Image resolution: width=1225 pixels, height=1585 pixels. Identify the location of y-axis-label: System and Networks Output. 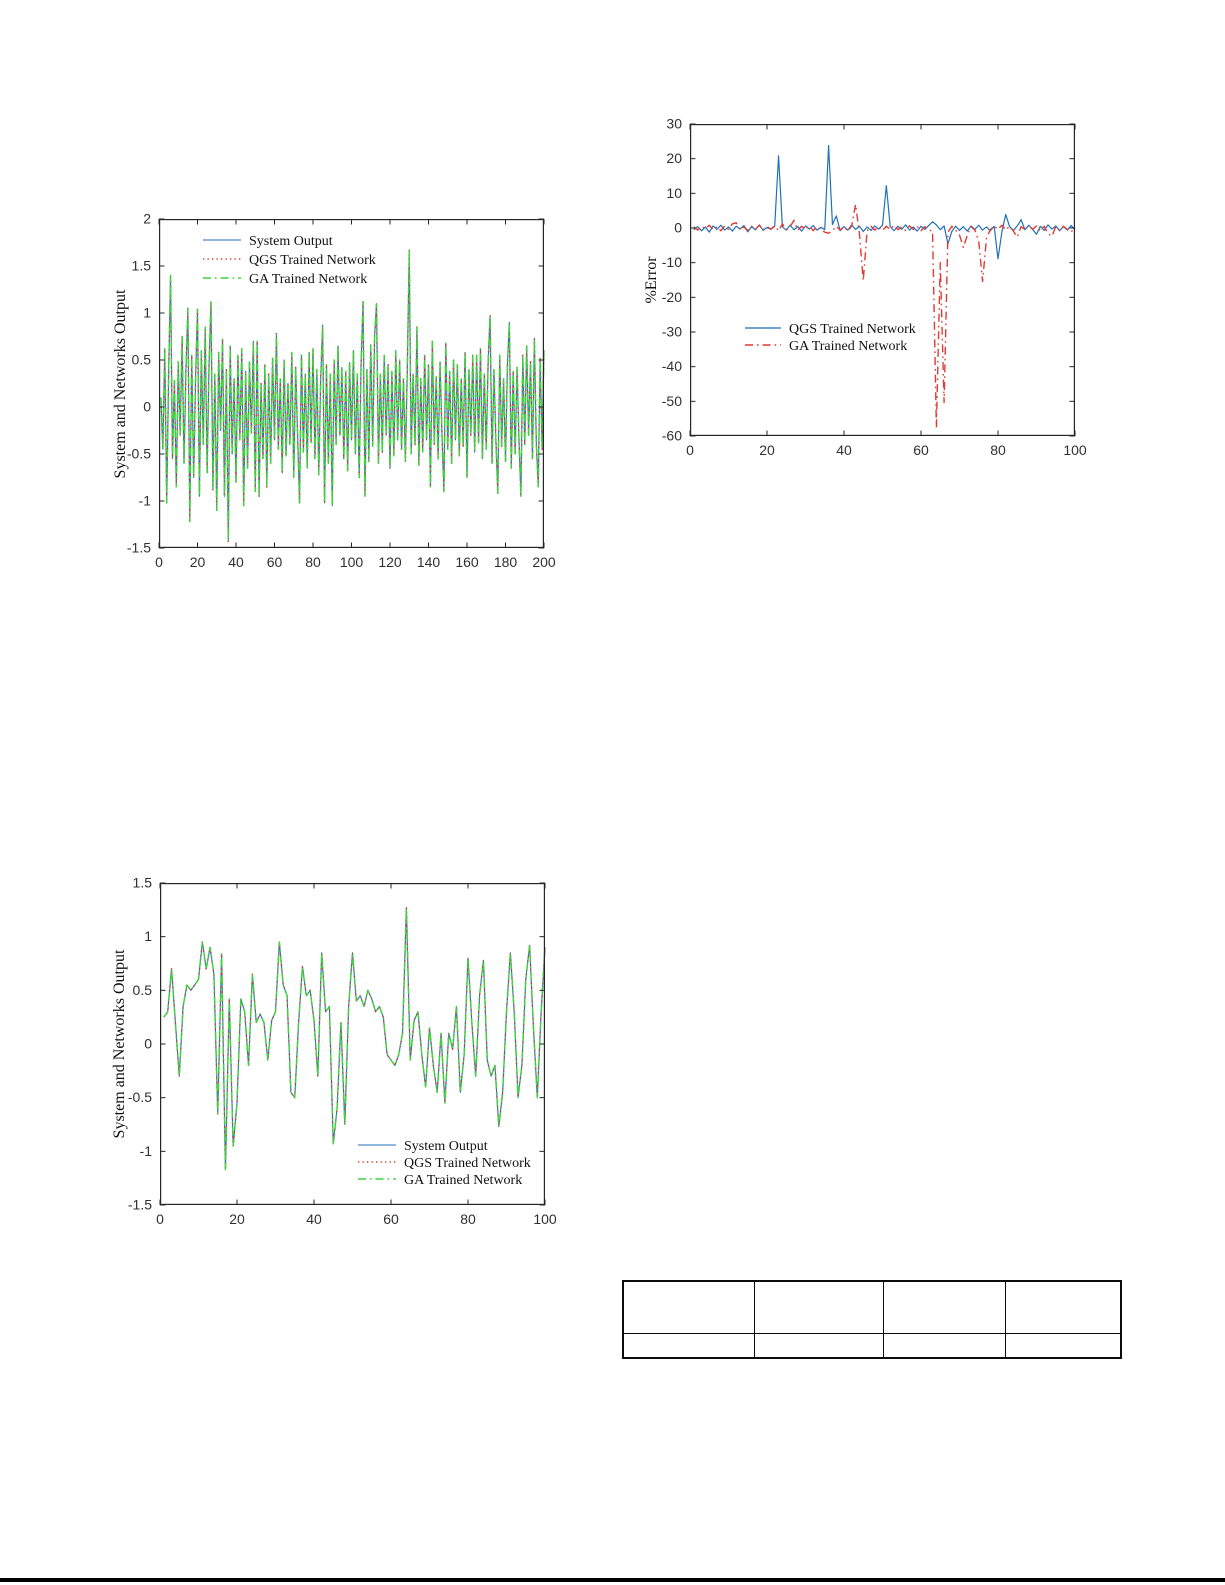
(119, 1044).